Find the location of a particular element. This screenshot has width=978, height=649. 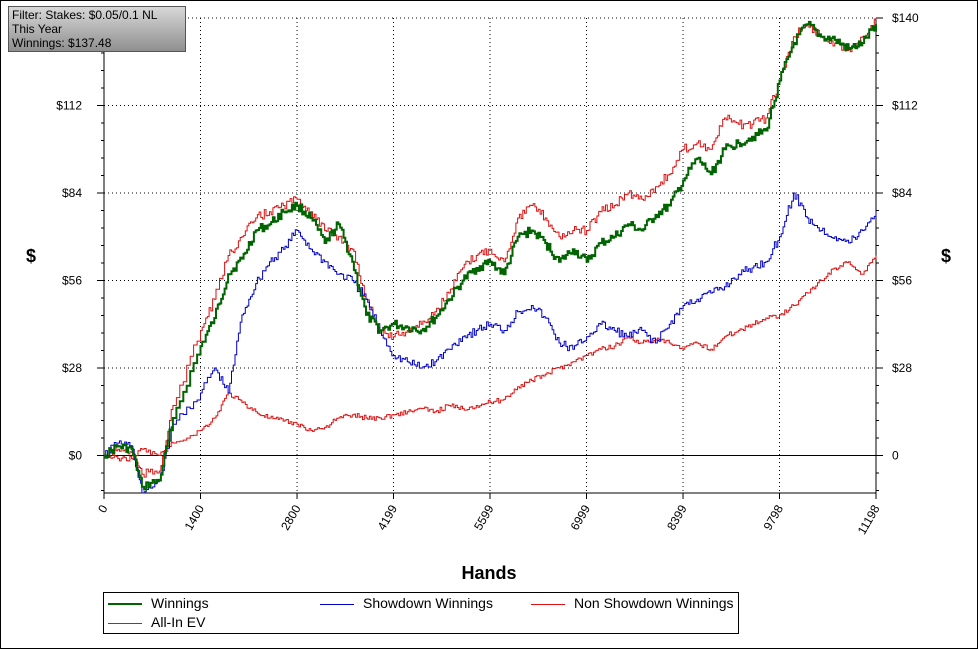

legend-swatch-allin-ev is located at coordinates (125, 623).